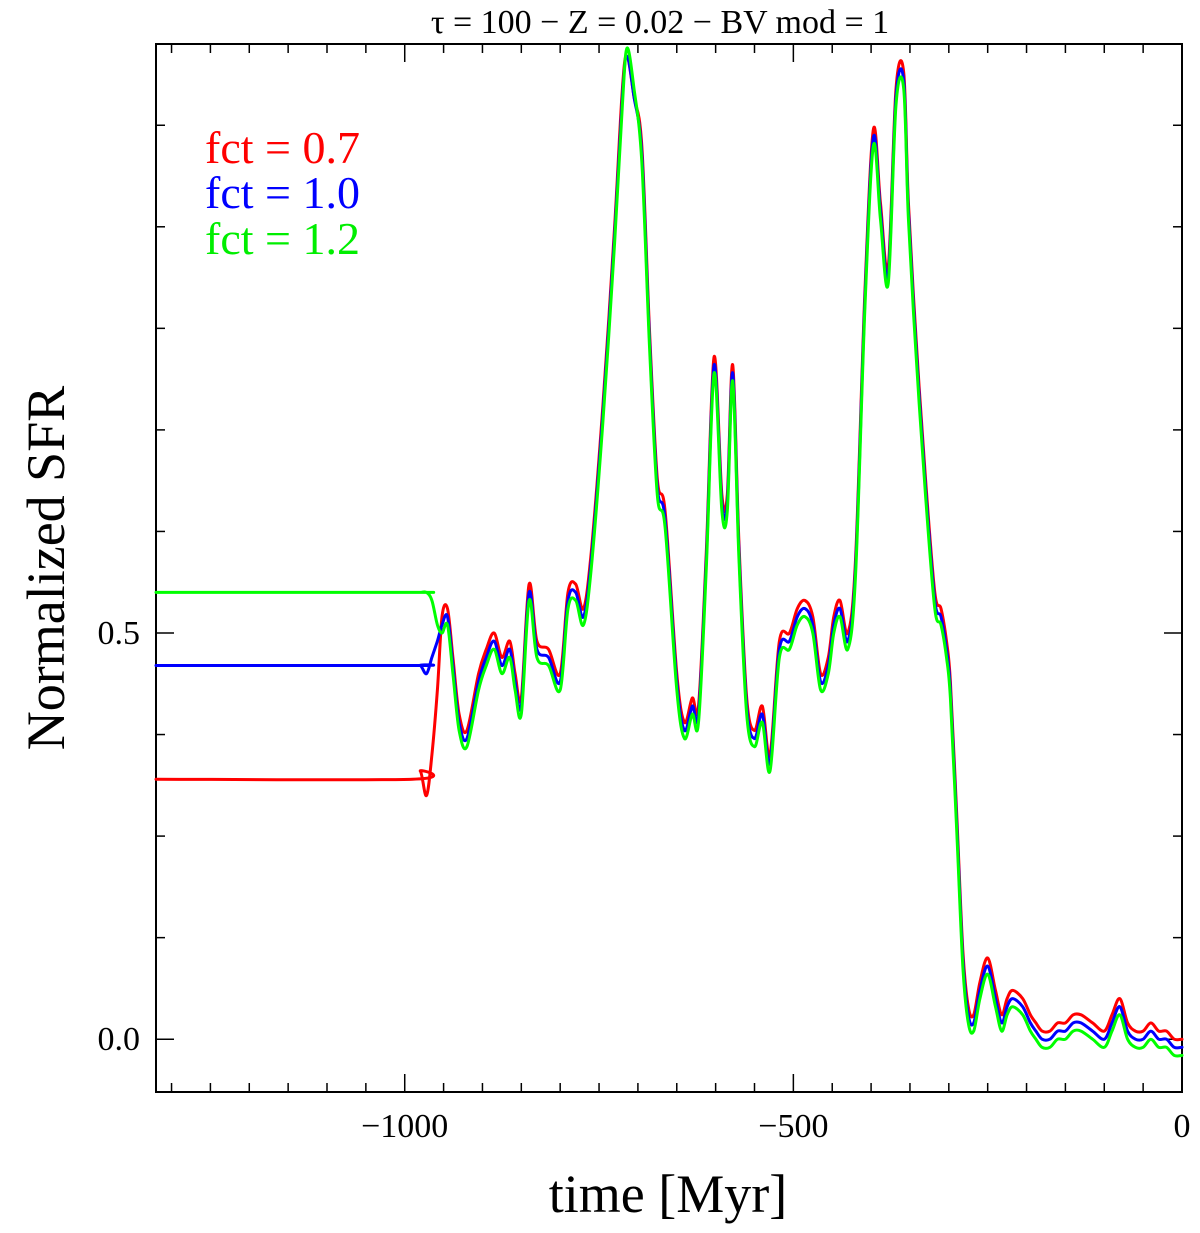 The image size is (1200, 1233). I want to click on y-axis-label: Normalized SFR, so click(46, 568).